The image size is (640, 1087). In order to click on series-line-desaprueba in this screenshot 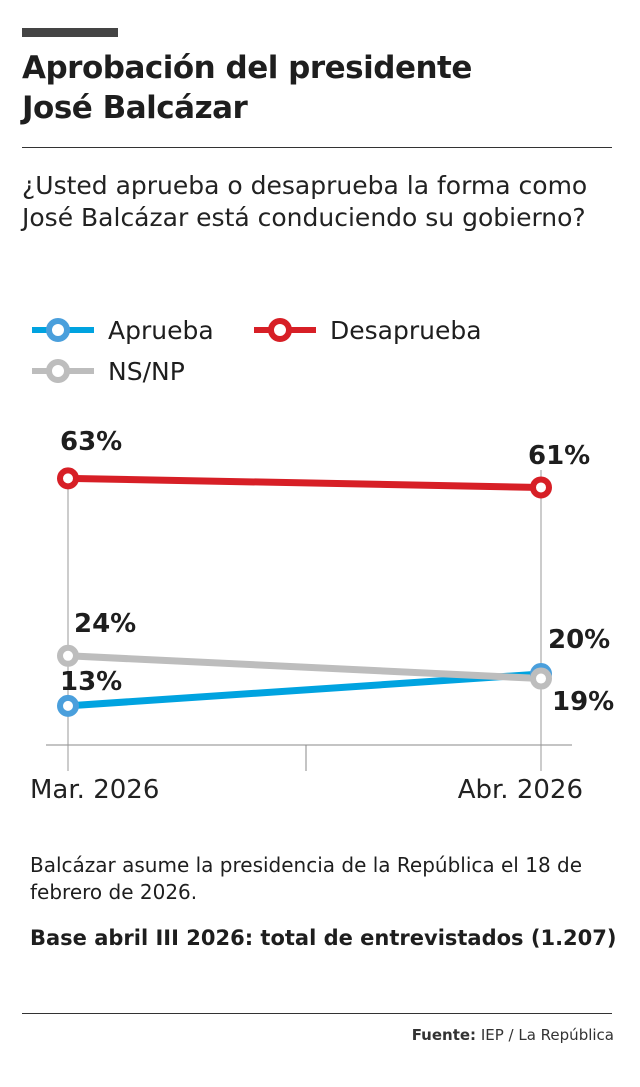, I will do `click(304, 482)`.